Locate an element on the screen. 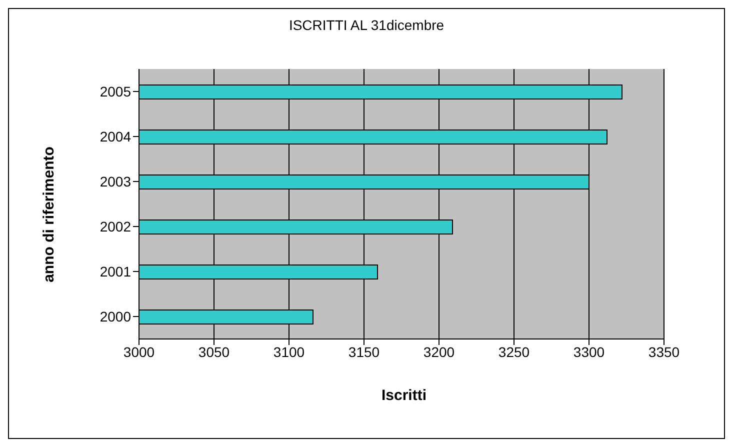 The width and height of the screenshot is (731, 445). y-tick-label: 2002 is located at coordinates (116, 226).